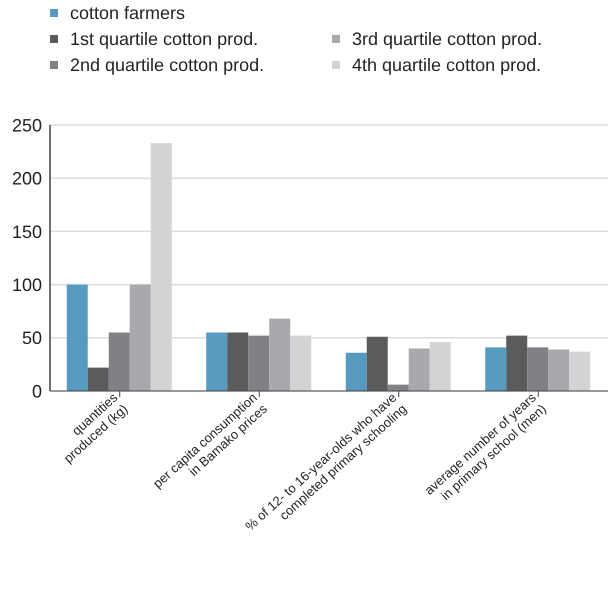 This screenshot has height=589, width=608. Describe the element at coordinates (164, 39) in the screenshot. I see `legend-label: 1st quartile cotton prod.` at that location.